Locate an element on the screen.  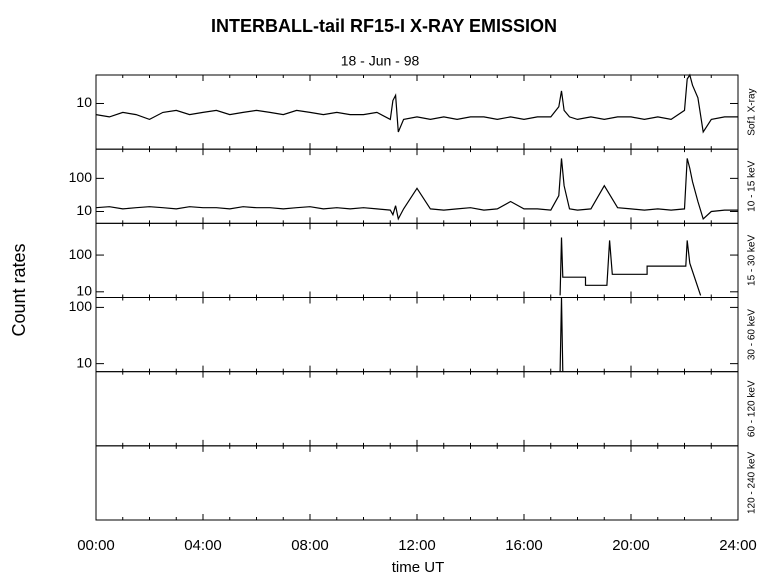
x-tick-label: 16:00 is located at coordinates (524, 545).